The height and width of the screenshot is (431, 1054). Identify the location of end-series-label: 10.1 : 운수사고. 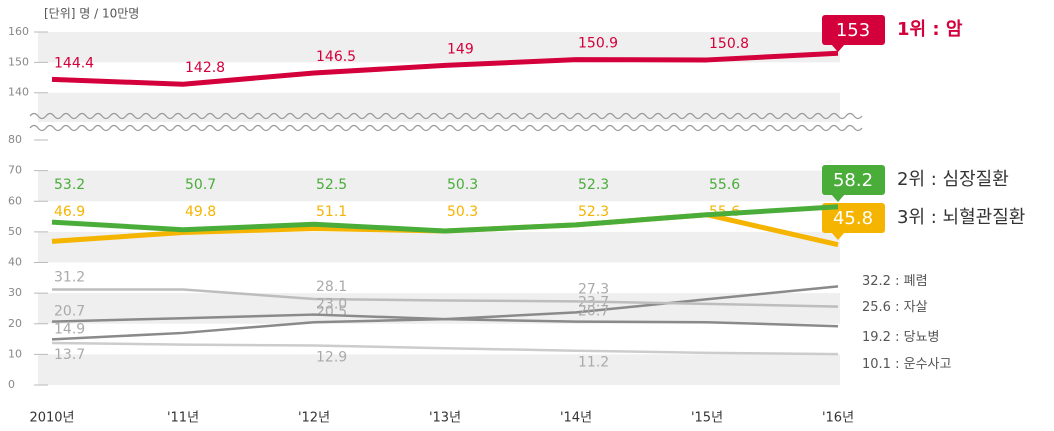
(906, 364).